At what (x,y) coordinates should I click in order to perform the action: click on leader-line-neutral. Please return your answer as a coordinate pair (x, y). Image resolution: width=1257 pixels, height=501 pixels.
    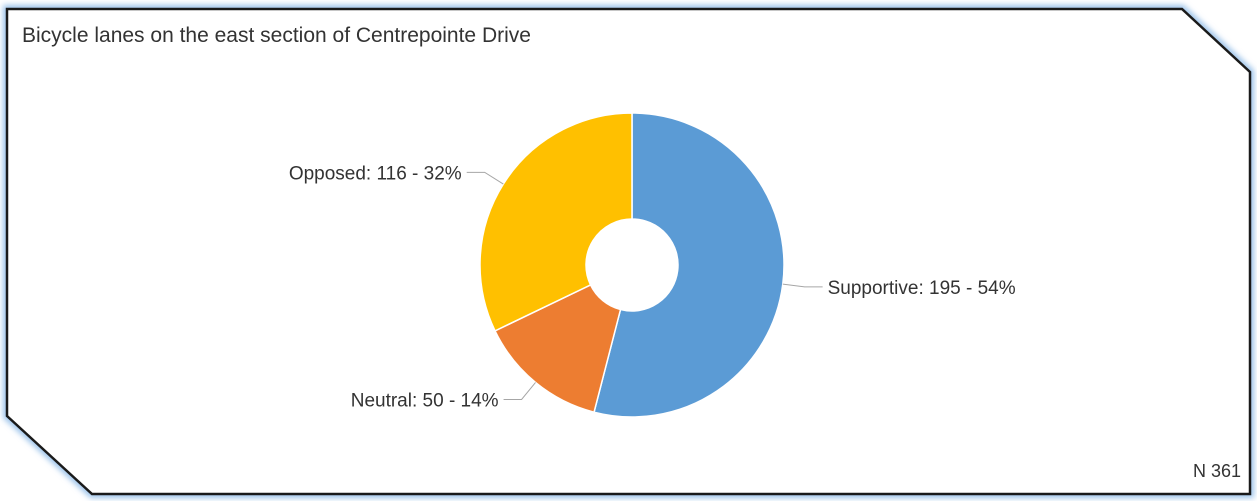
    Looking at the image, I should click on (519, 391).